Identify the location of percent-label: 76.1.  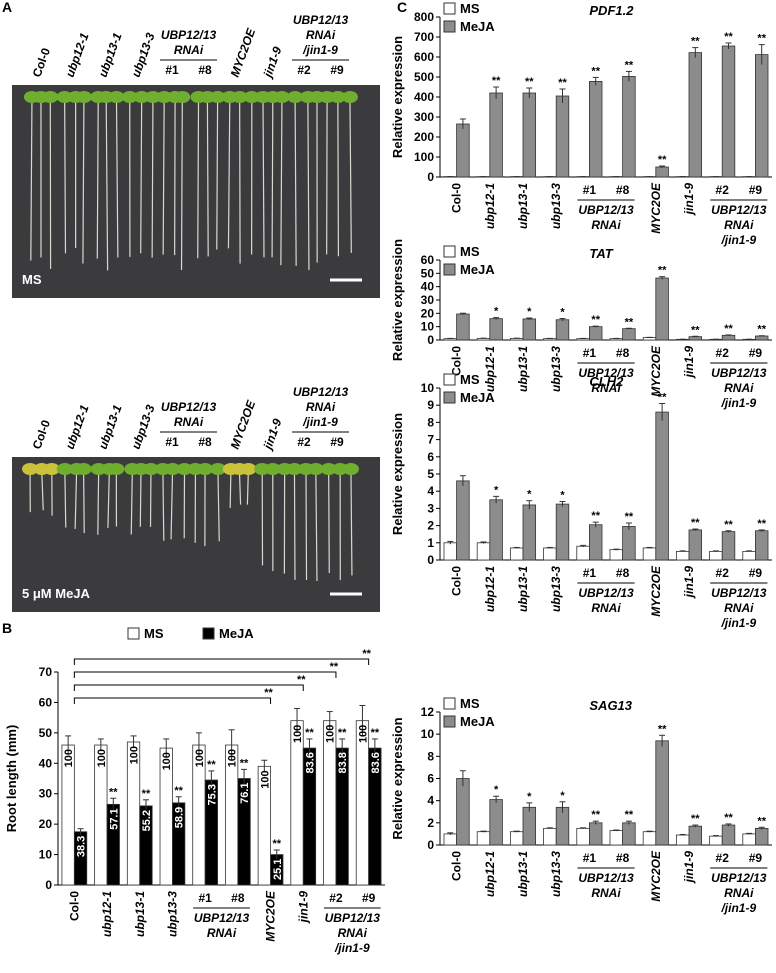
(245, 793).